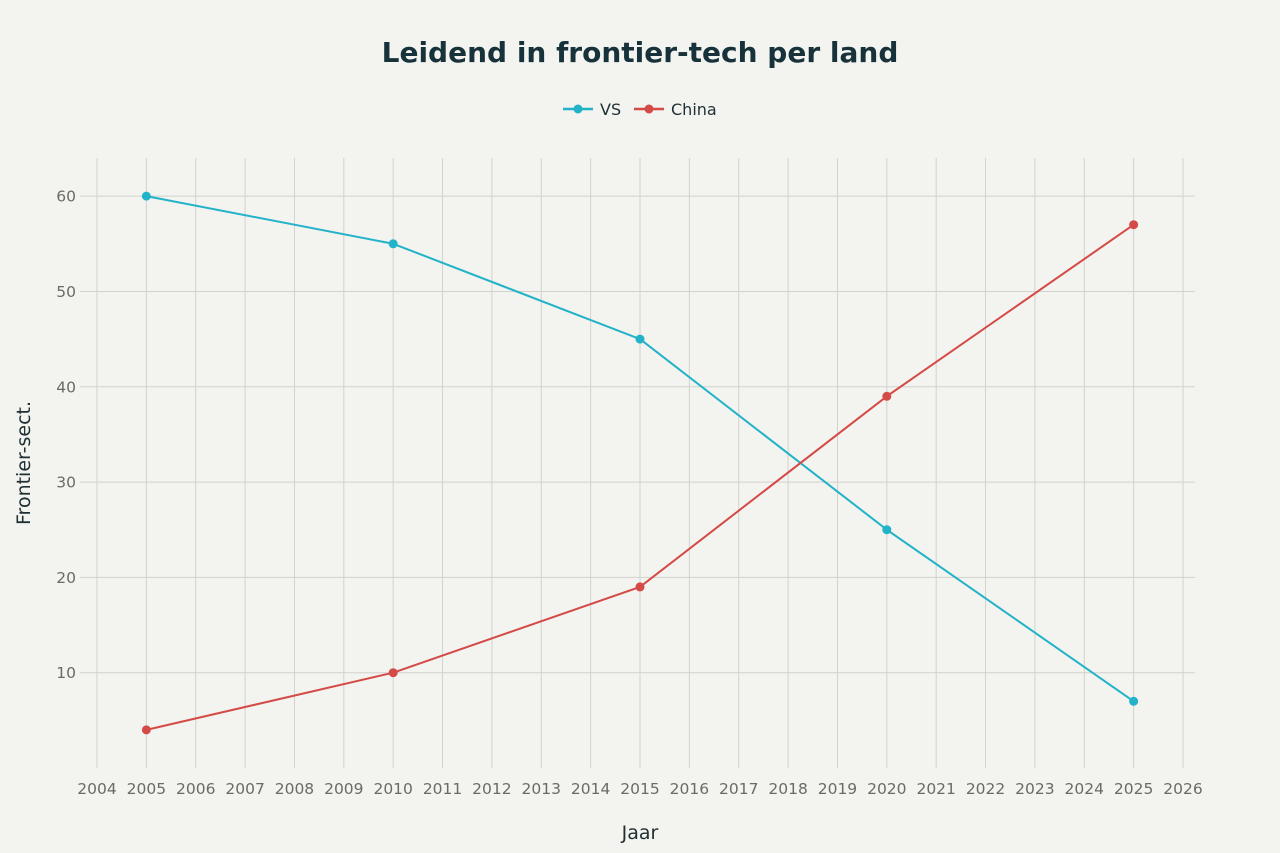 Image resolution: width=1280 pixels, height=853 pixels. I want to click on x-tick-label: 2007, so click(244, 789).